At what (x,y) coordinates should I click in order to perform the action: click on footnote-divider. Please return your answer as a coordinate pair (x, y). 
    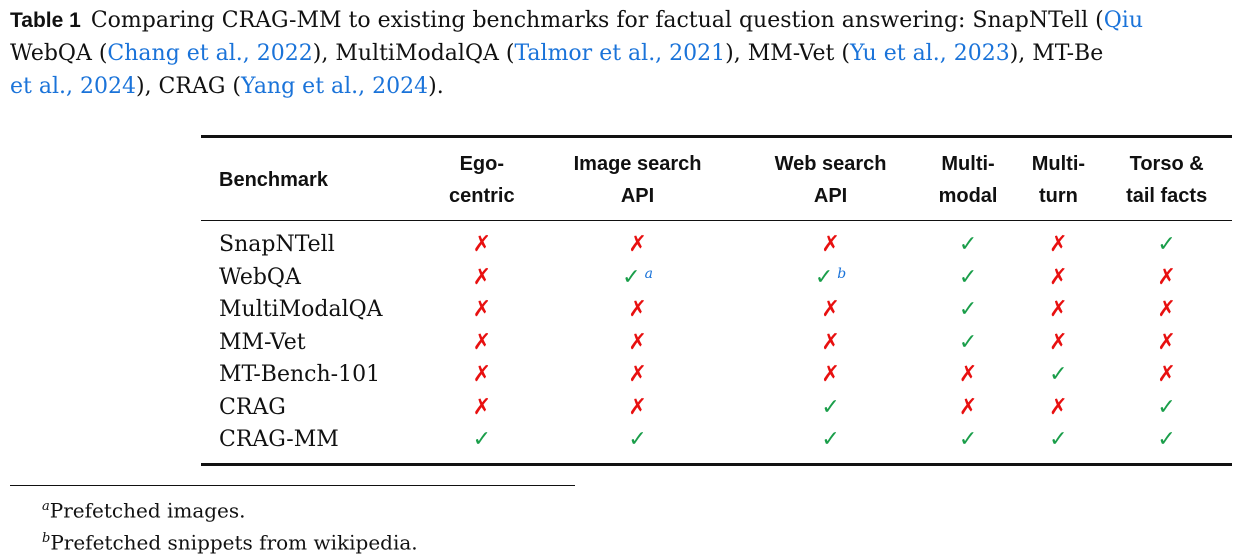
    Looking at the image, I should click on (292, 485).